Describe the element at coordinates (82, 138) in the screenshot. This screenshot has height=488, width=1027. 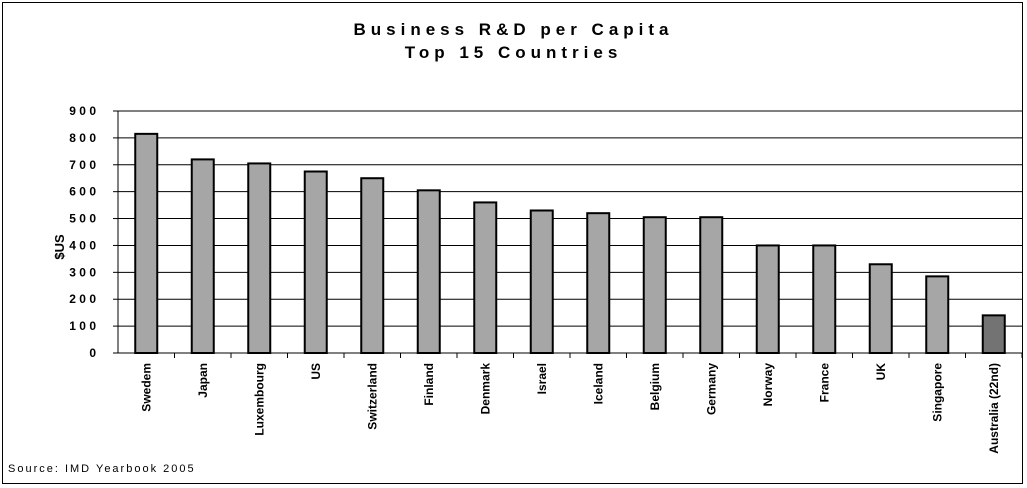
I see `y-tick-label: 8 0 0` at that location.